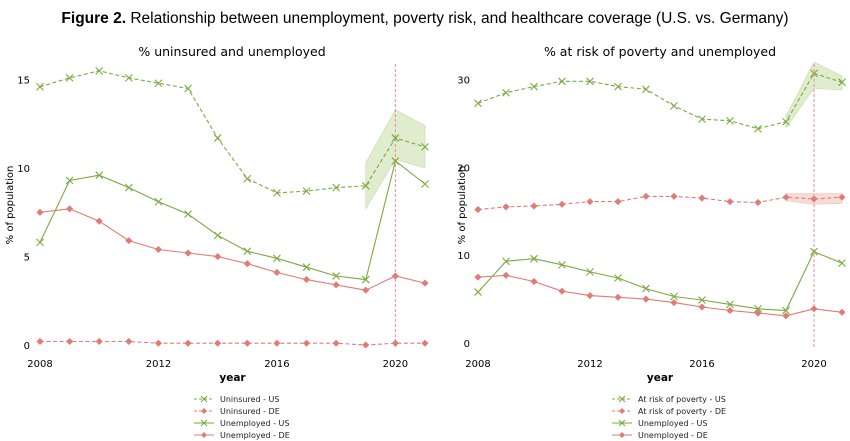 The image size is (850, 441). I want to click on y-tick-label: 15, so click(23, 81).